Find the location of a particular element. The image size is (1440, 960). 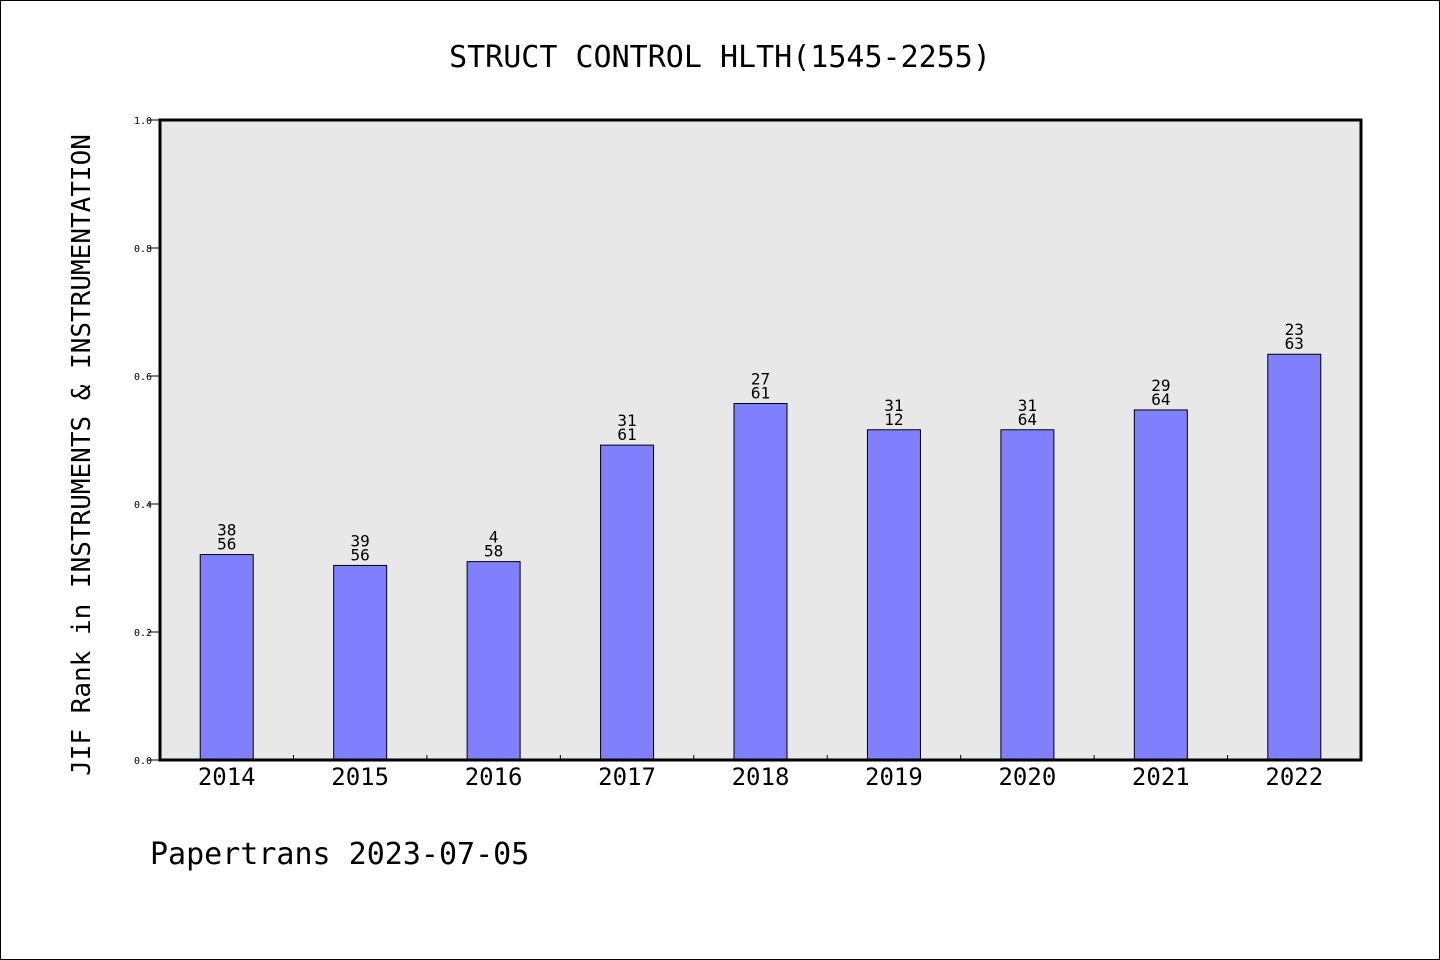

bar-label-bottom: 12 is located at coordinates (893, 419).